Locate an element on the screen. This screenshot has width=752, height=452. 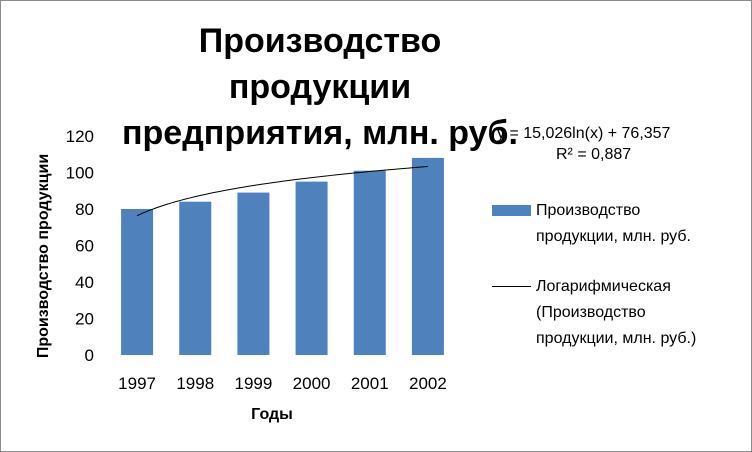
y-axis-title: Производство продукции is located at coordinates (43, 256).